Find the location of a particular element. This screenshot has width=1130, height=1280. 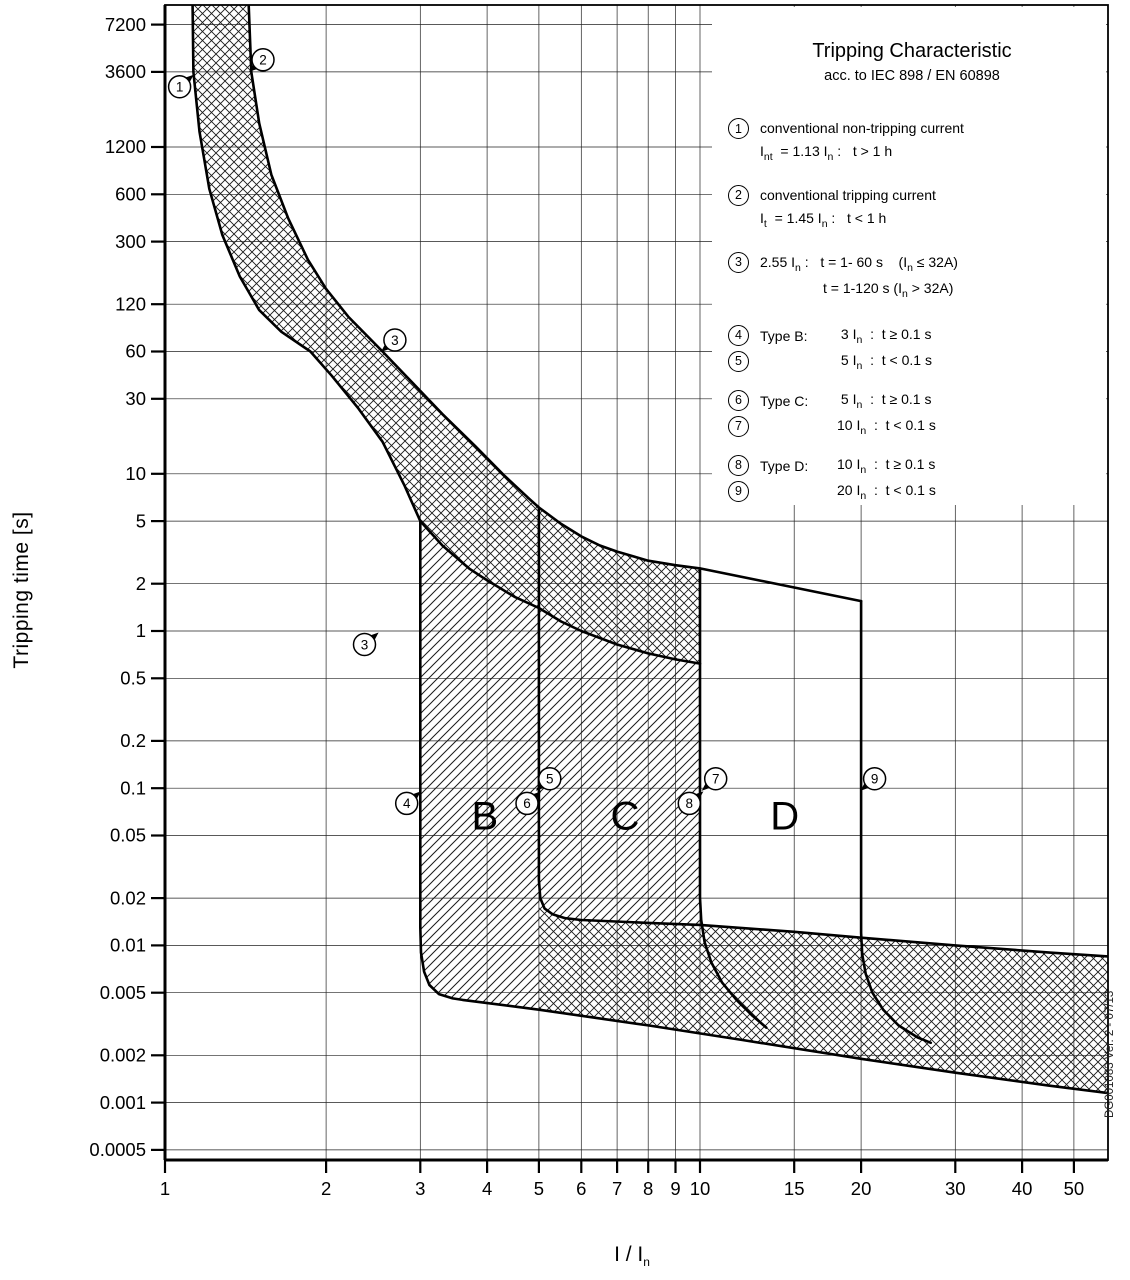

x-tick-label: 5 is located at coordinates (539, 1188).